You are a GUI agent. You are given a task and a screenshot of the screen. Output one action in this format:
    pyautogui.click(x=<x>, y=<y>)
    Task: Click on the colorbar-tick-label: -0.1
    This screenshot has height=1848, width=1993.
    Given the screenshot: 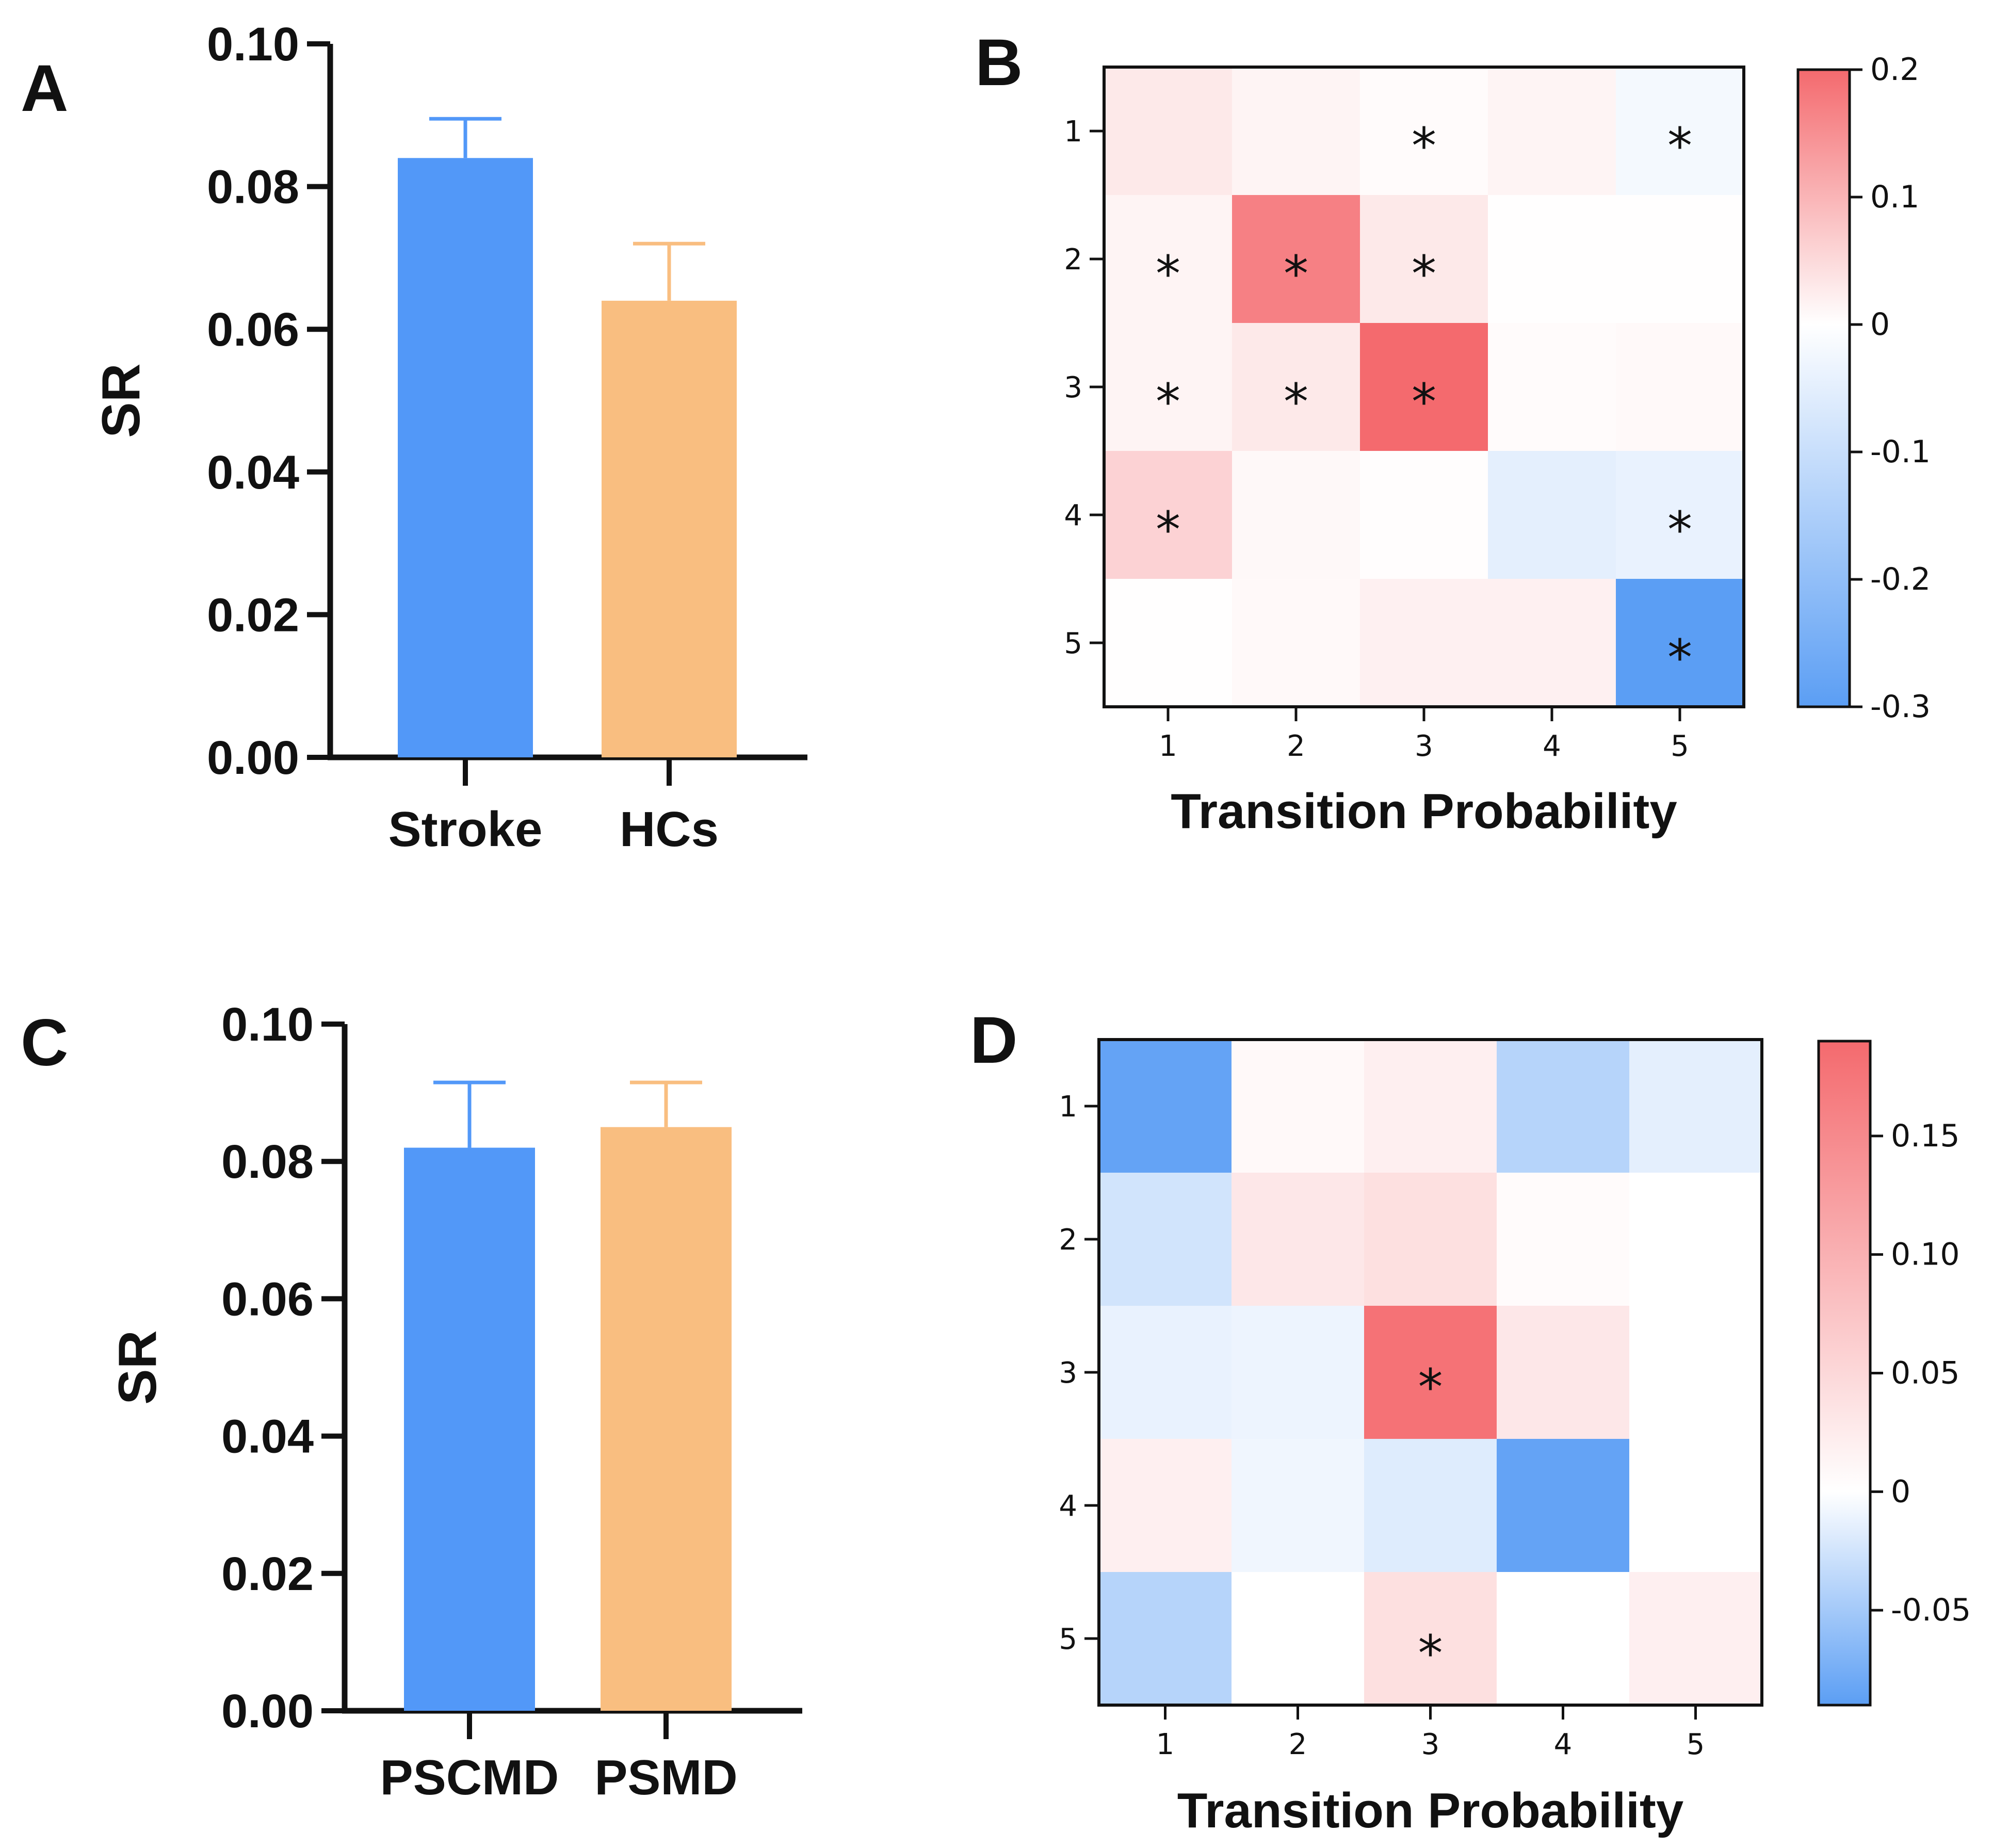 What is the action you would take?
    pyautogui.click(x=1900, y=452)
    